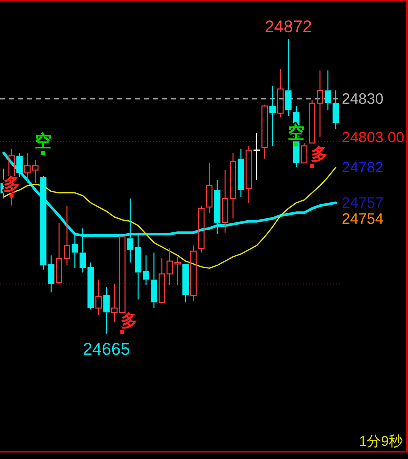 The image size is (408, 459). Describe the element at coordinates (288, 26) in the screenshot. I see `annotation: 24872` at that location.